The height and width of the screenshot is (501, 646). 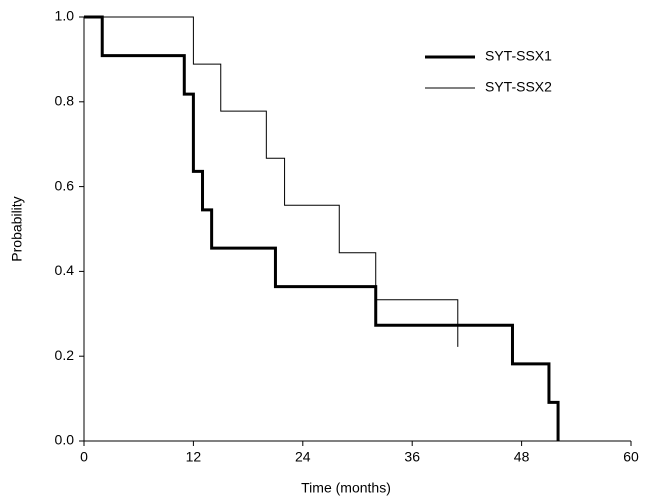 I want to click on y-tick-label: 0.4, so click(x=65, y=270).